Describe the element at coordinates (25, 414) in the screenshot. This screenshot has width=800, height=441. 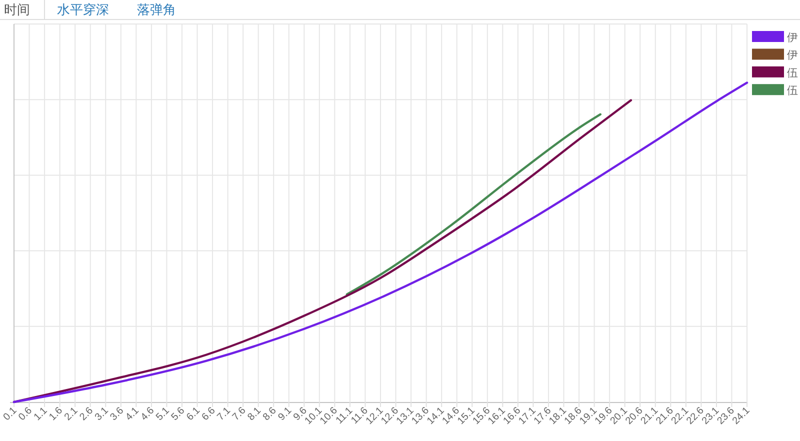
I see `x-tick-label: 0.6` at that location.